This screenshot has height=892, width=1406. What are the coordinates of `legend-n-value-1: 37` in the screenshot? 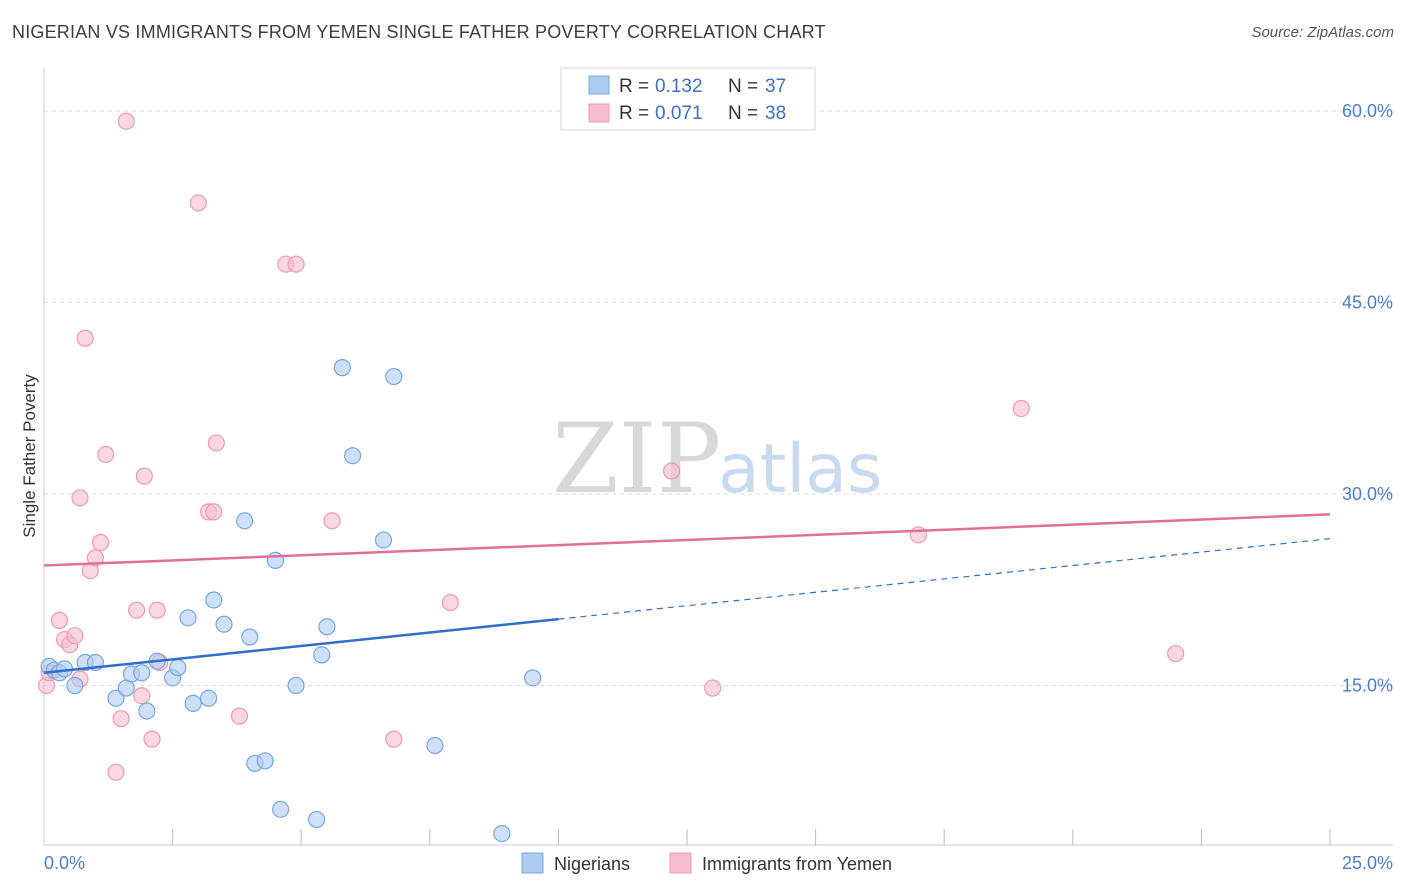 It's located at (775, 86).